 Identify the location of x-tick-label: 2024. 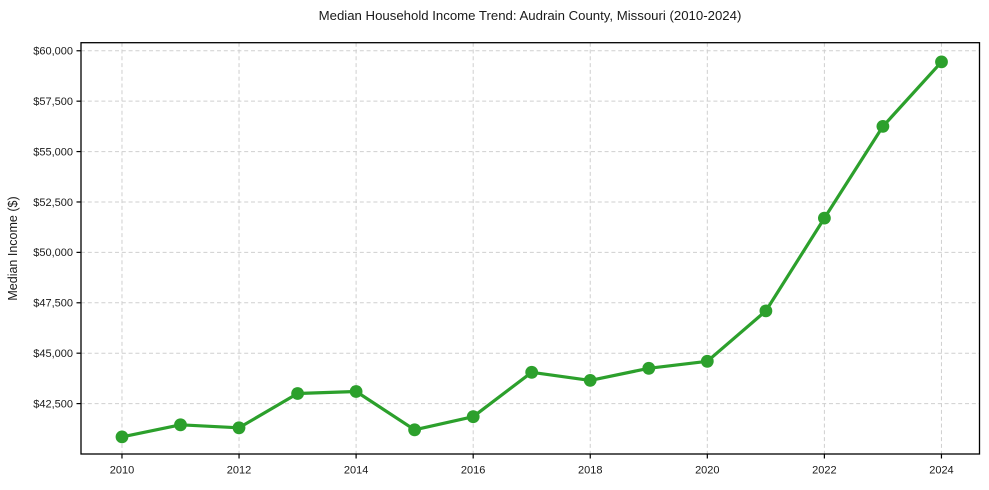
(941, 471).